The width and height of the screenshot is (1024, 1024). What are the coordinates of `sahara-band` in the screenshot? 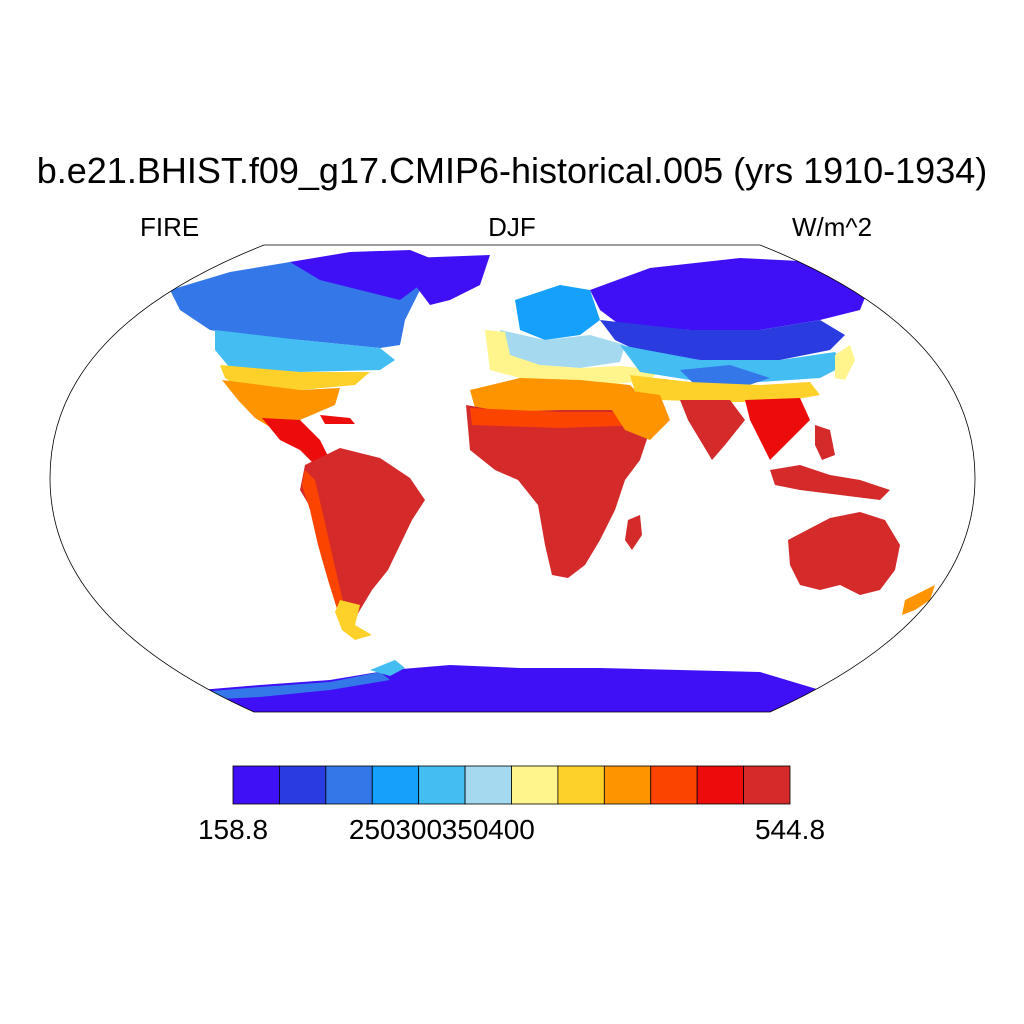 It's located at (557, 418).